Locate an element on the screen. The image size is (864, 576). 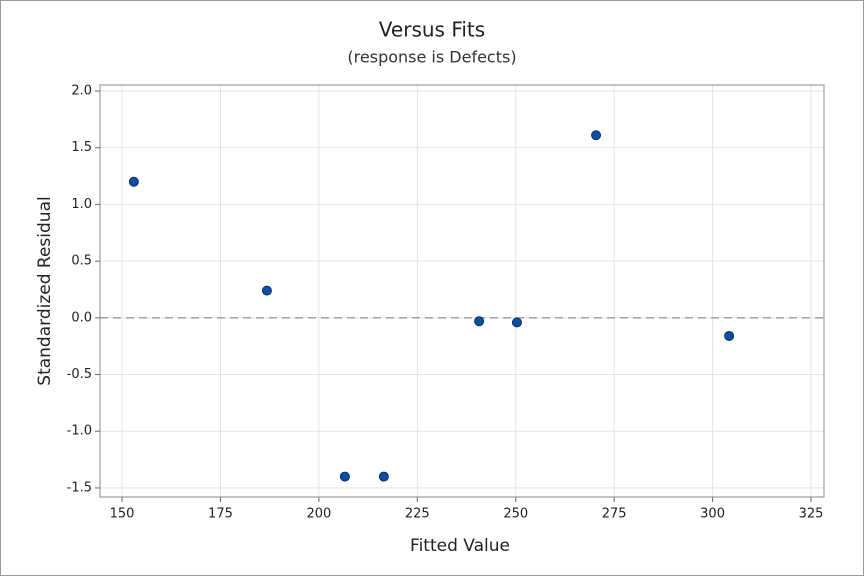
y-tick-label: 1.0 is located at coordinates (81, 204).